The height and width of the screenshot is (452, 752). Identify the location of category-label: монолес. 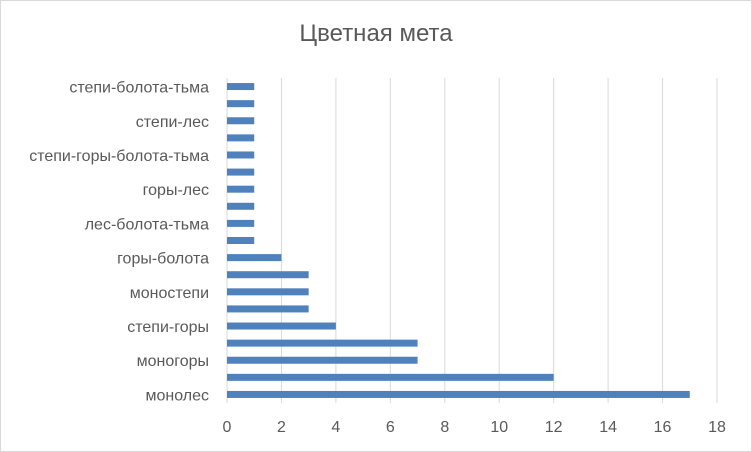
(177, 395).